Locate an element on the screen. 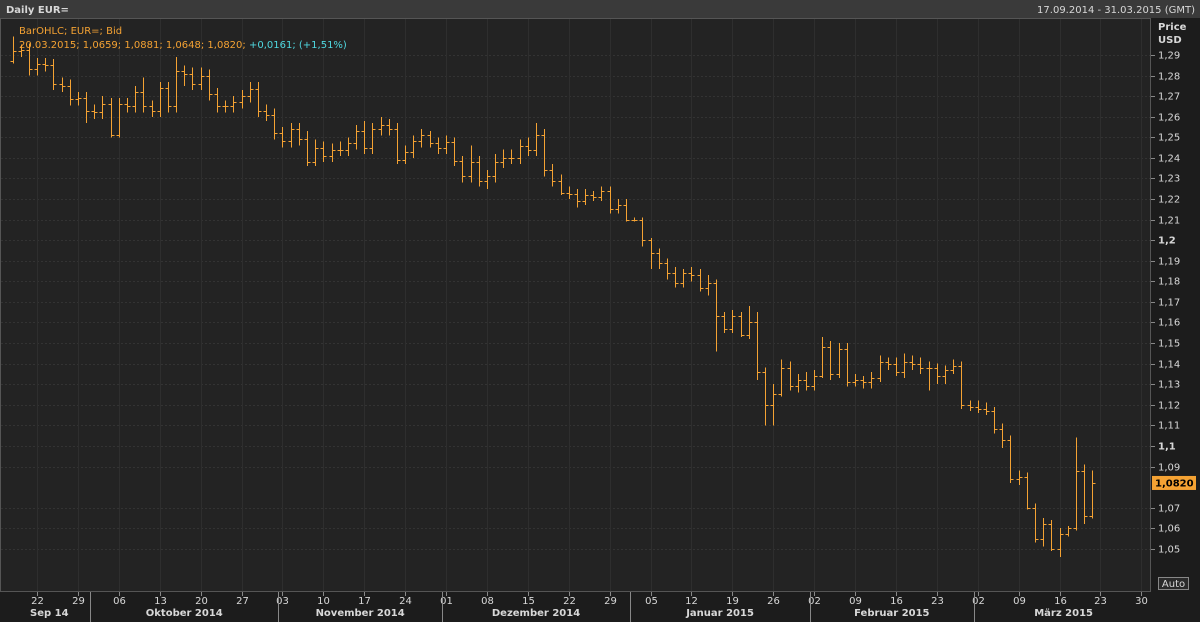  month-label: Oktober 2014 is located at coordinates (184, 613).